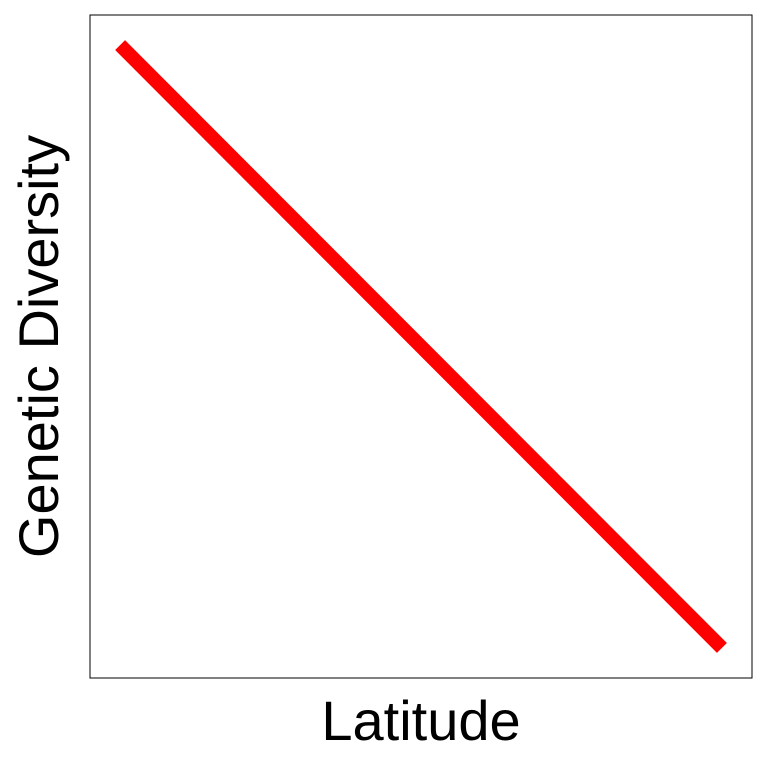 The width and height of the screenshot is (768, 768). I want to click on x-axis-label: Latitude, so click(420, 720).